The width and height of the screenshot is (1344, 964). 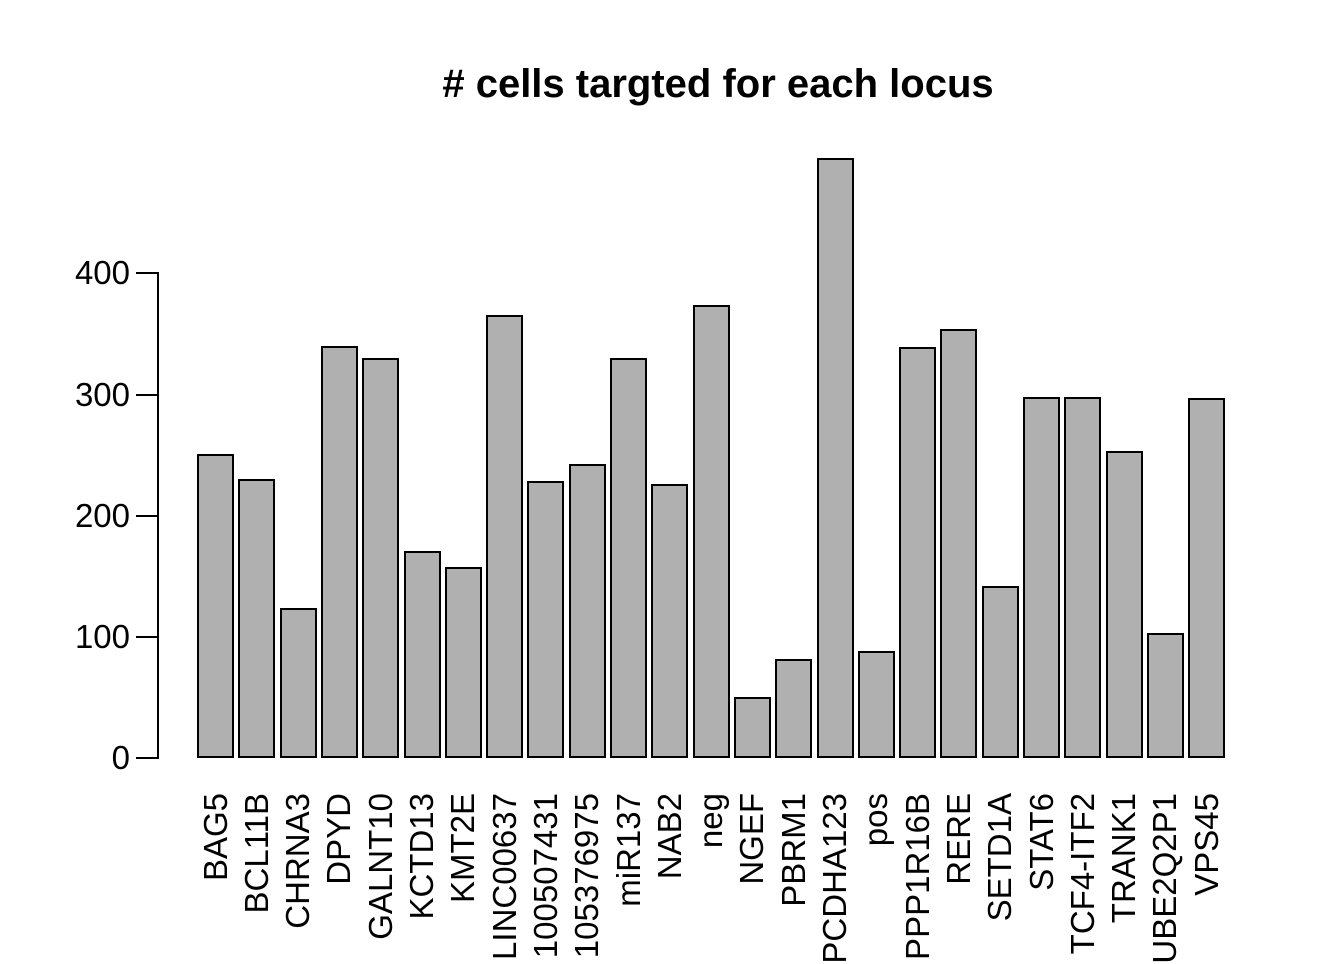 I want to click on bar-RERE, so click(x=958, y=543).